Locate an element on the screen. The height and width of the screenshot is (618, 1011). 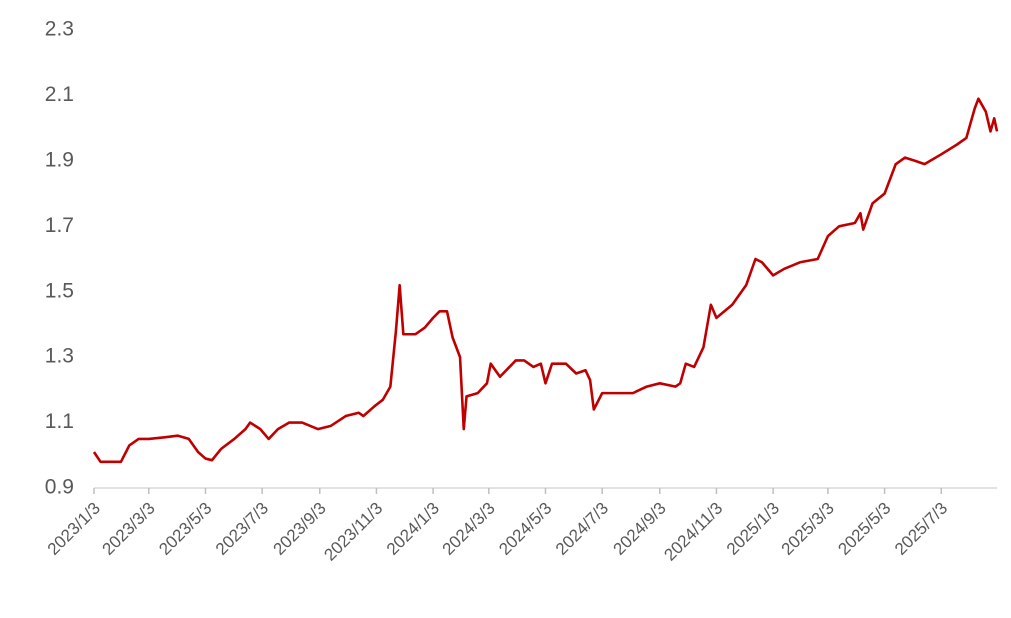
x-tick-label: 2023/7/3 is located at coordinates (242, 529).